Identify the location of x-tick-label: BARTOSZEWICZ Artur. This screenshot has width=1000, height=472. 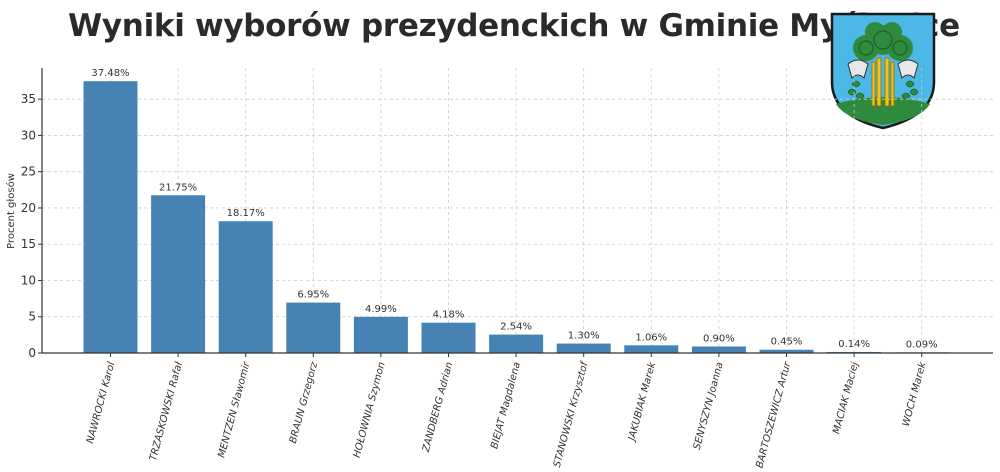
(773, 414).